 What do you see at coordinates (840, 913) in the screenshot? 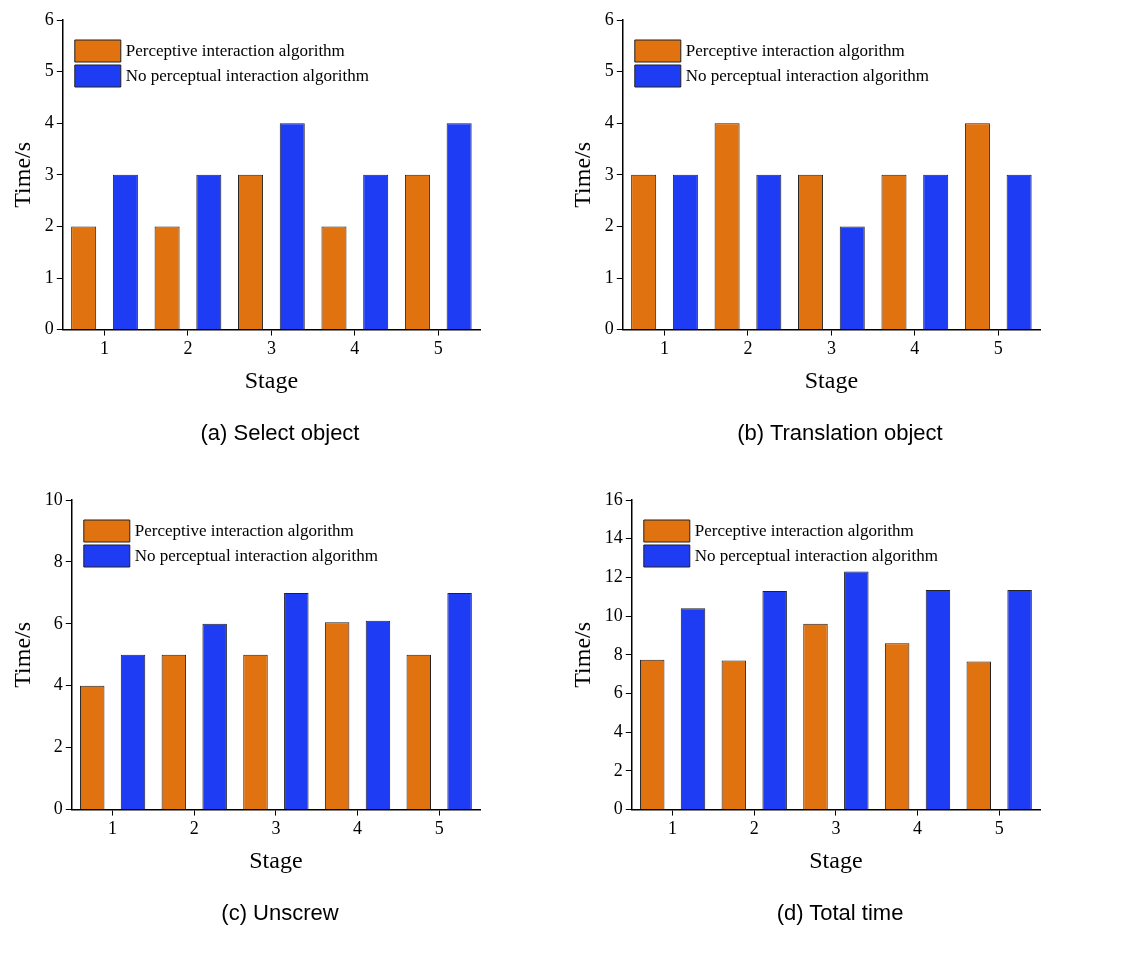
I see `text: (d) Total time` at bounding box center [840, 913].